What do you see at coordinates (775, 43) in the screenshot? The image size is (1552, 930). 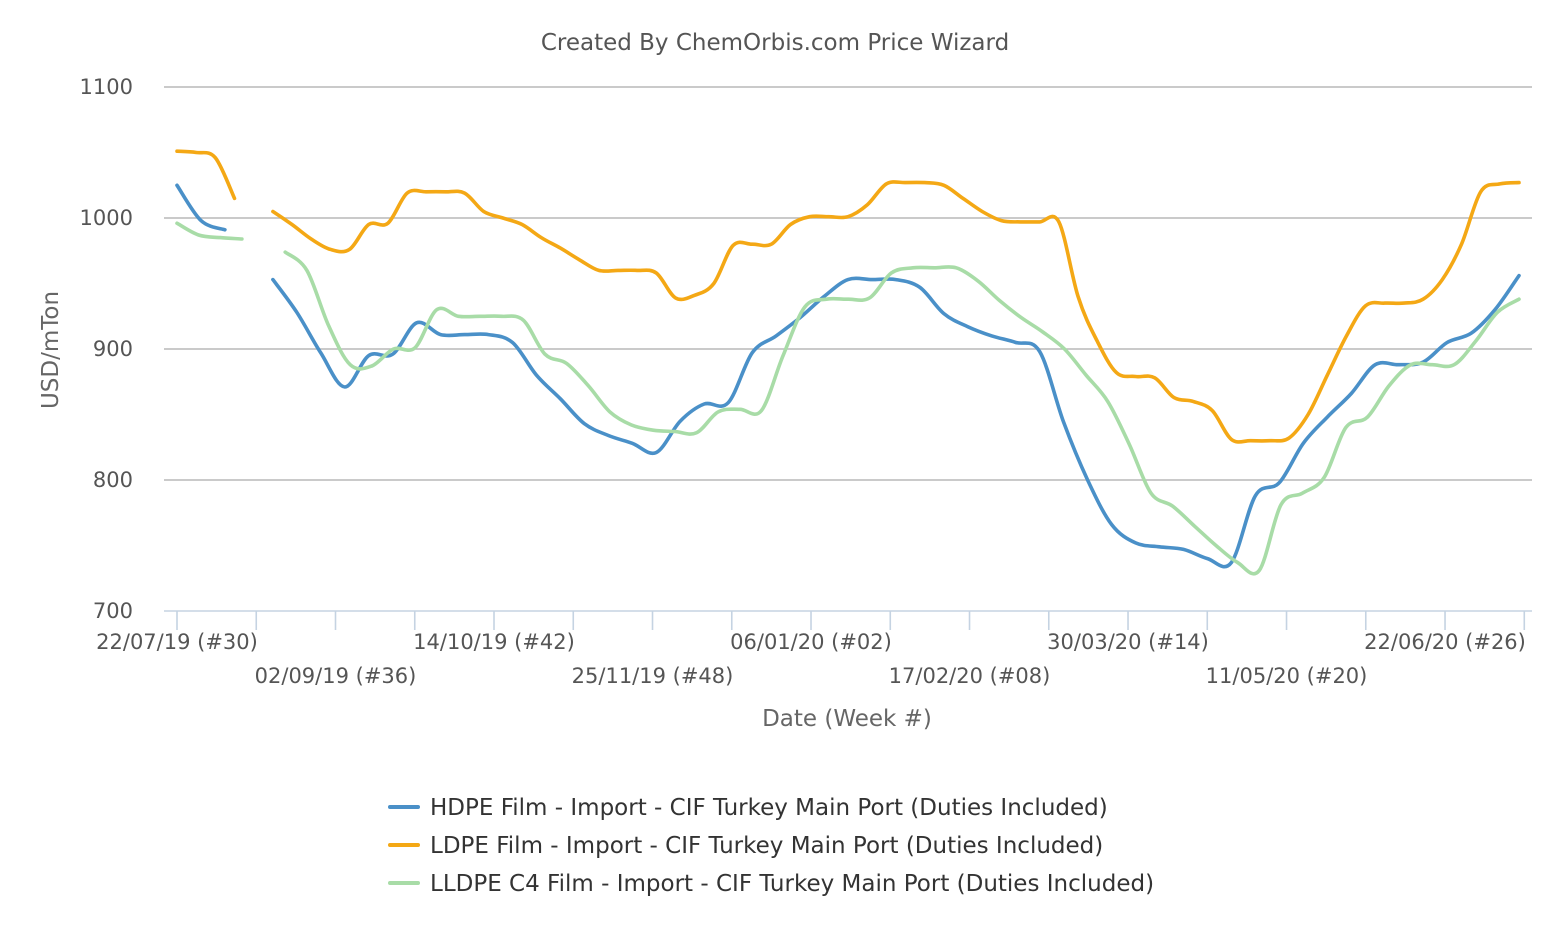 I see `chart-title: Created By ChemOrbis.com Price Wizard` at bounding box center [775, 43].